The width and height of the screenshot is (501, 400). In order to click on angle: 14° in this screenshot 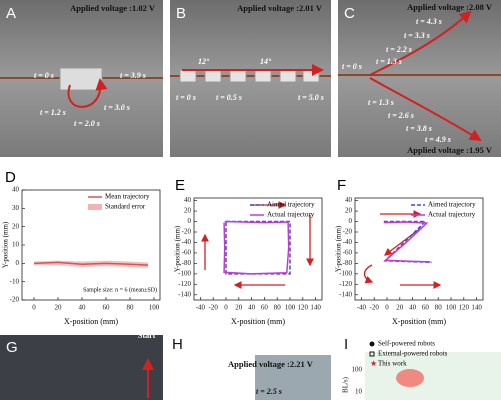, I will do `click(266, 61)`.